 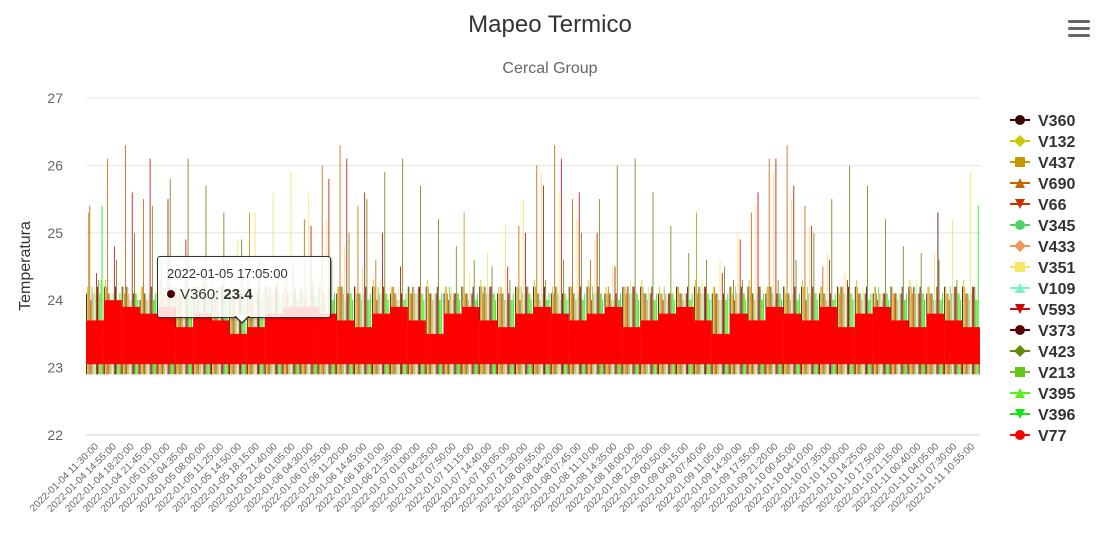 What do you see at coordinates (1042, 184) in the screenshot?
I see `legend-item-v690: V690` at bounding box center [1042, 184].